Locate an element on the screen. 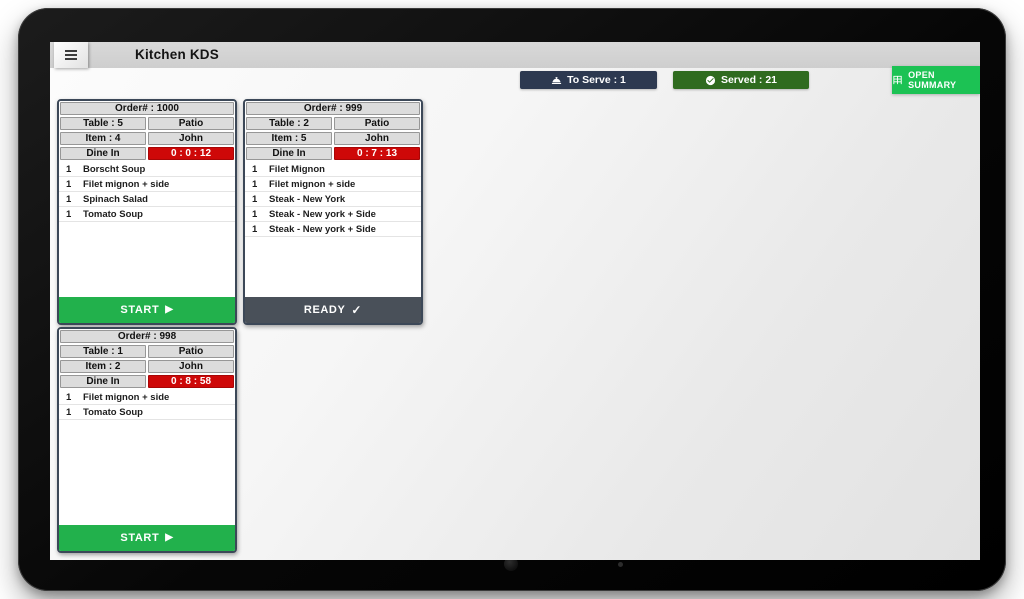  item-name: Borscht Soup is located at coordinates (114, 169).